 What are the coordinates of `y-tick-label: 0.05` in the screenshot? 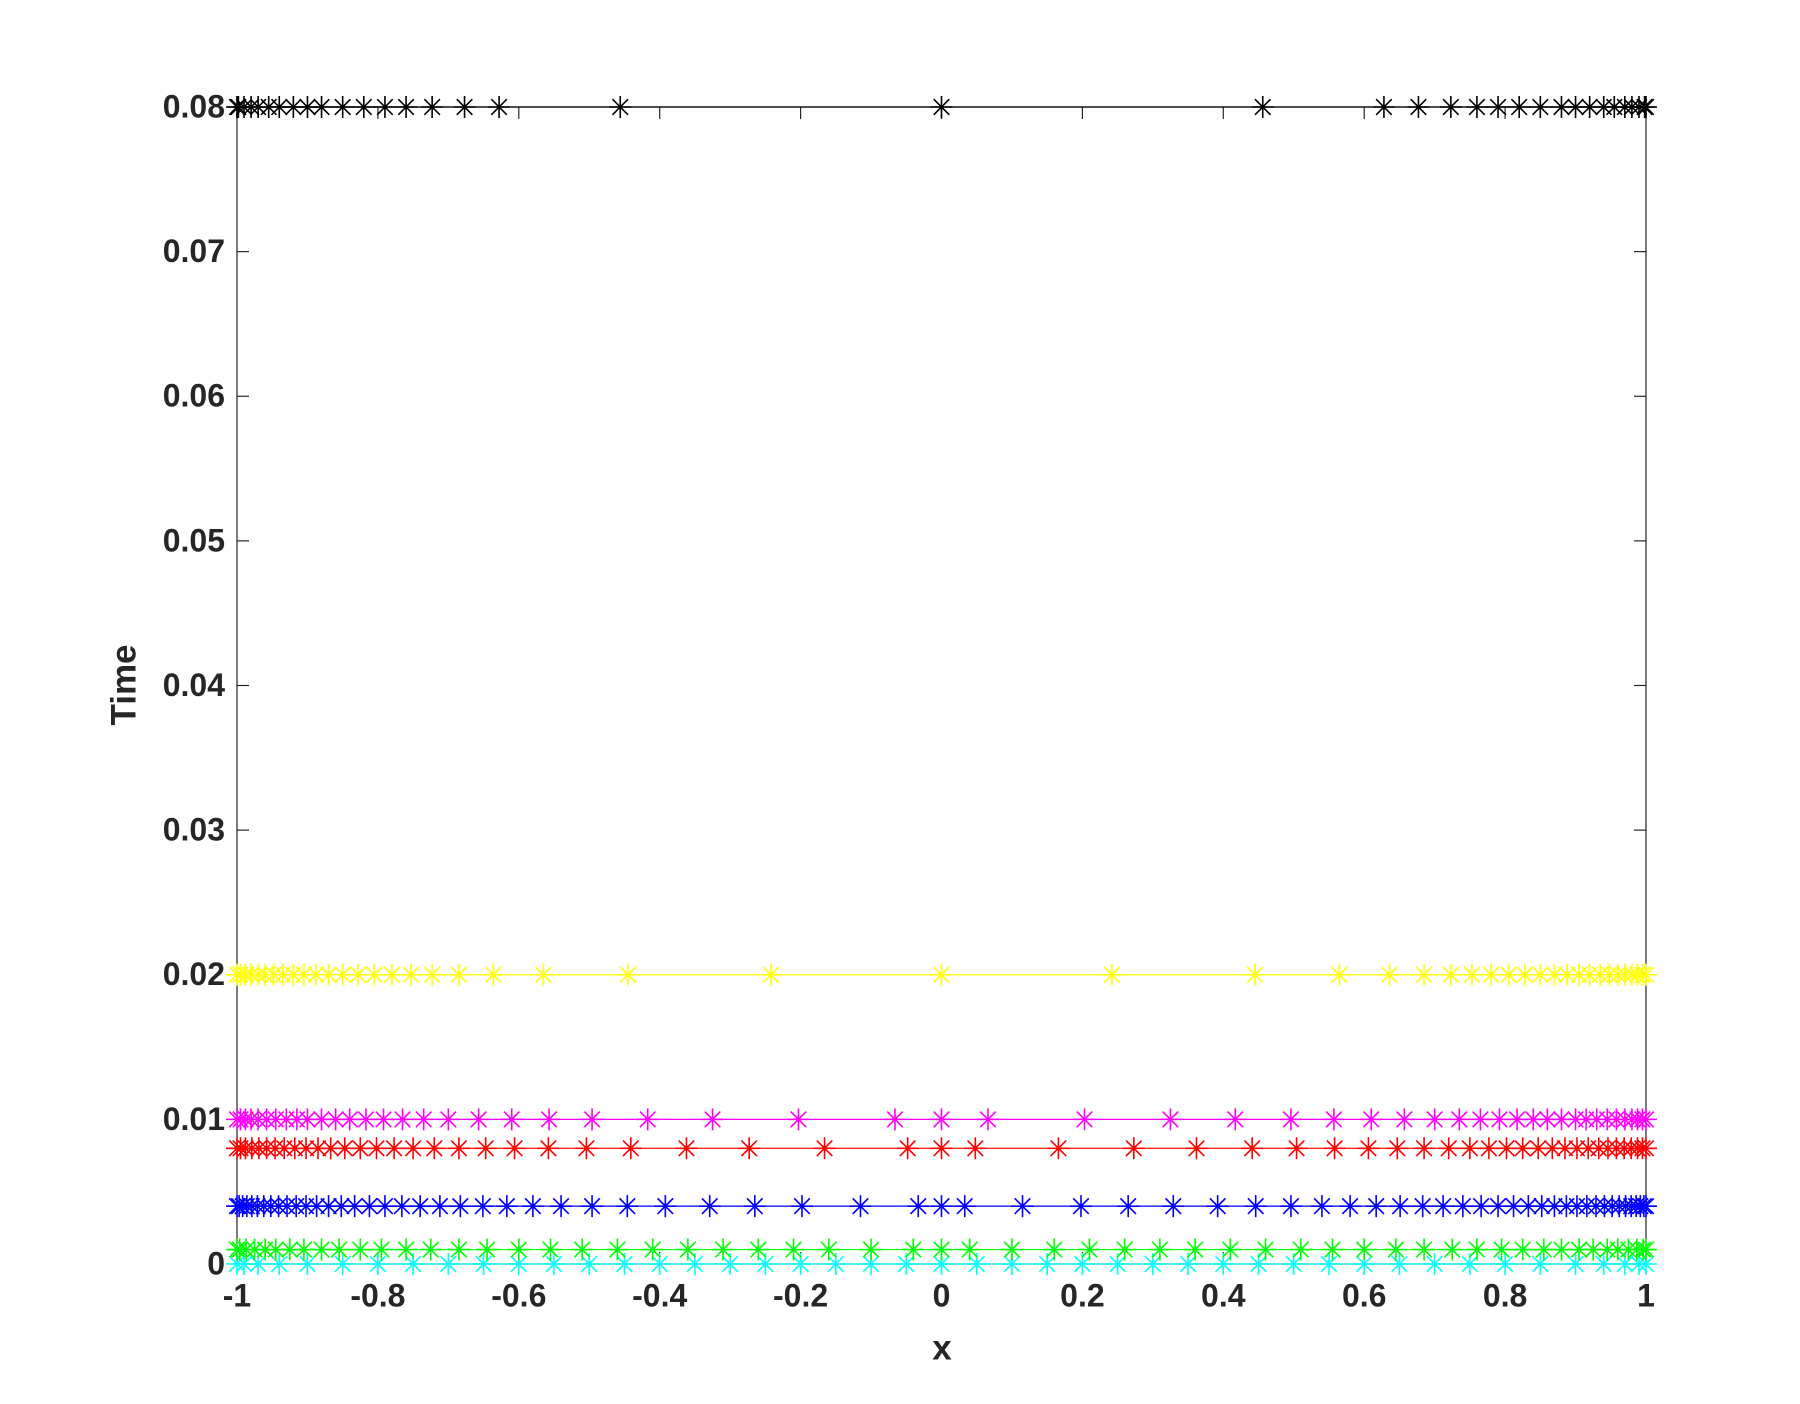 It's located at (194, 540).